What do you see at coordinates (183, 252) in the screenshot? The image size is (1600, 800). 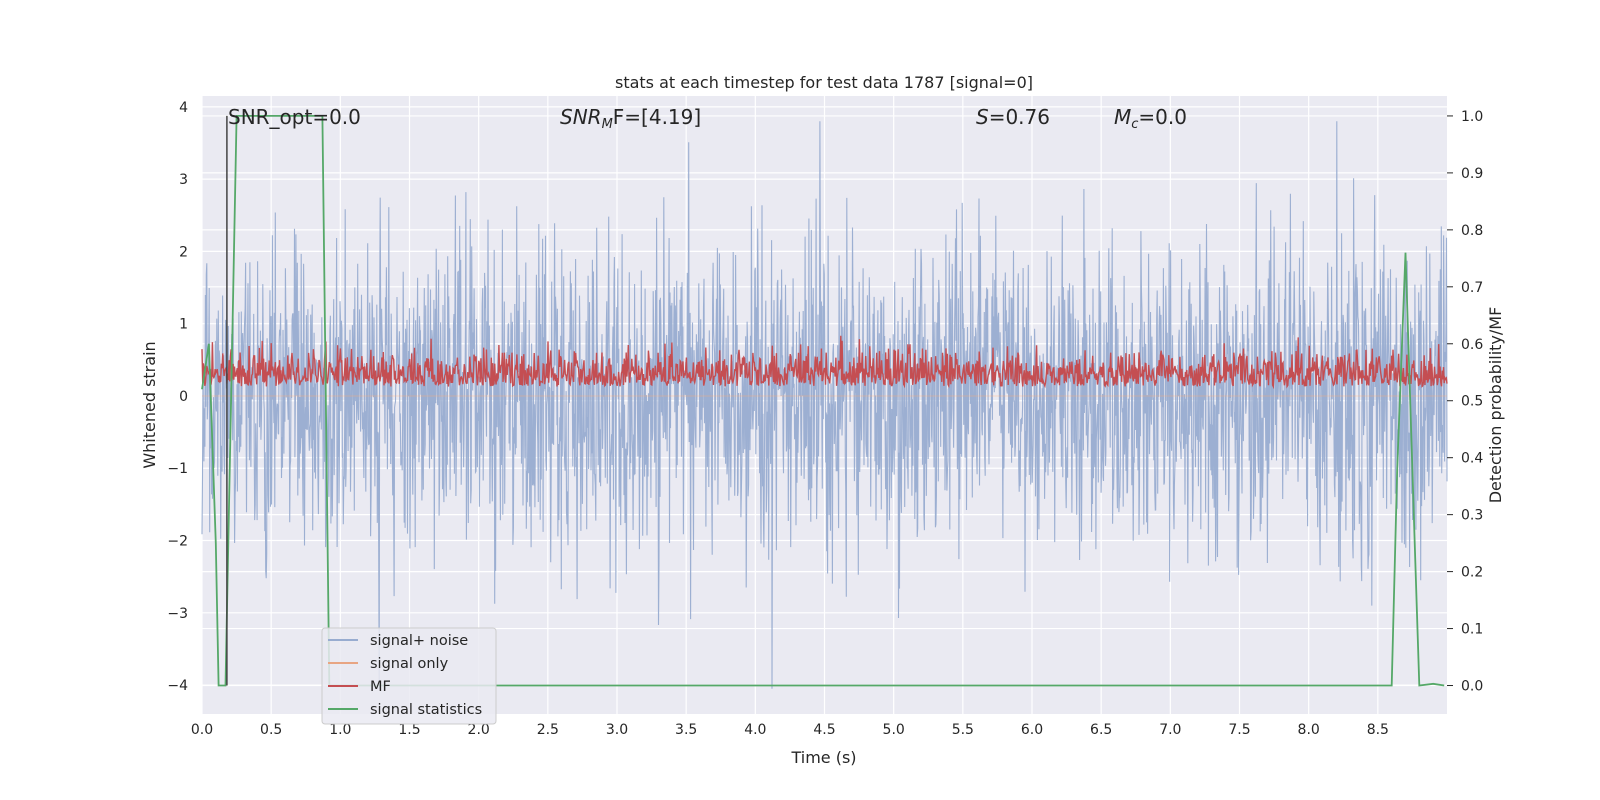 I see `y-tick-label-left: 2` at bounding box center [183, 252].